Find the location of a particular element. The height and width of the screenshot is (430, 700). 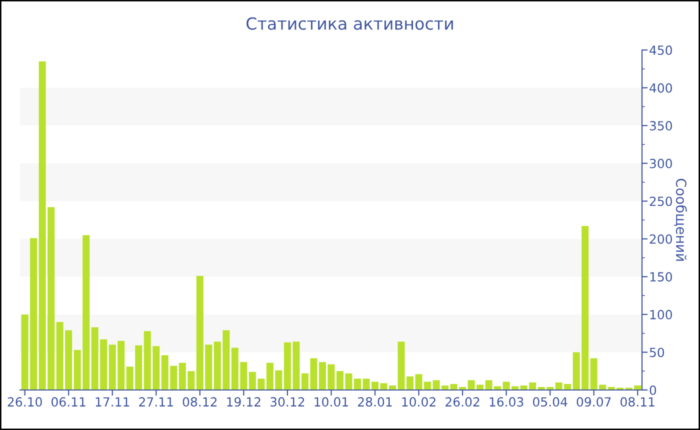

x-tick-label: 08.12 is located at coordinates (199, 402).